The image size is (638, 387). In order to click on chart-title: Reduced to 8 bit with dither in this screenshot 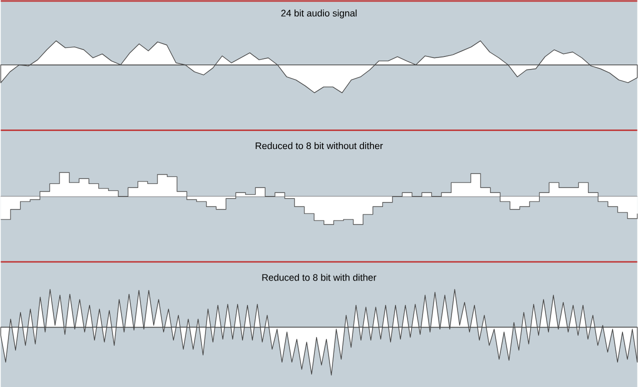, I will do `click(319, 277)`.